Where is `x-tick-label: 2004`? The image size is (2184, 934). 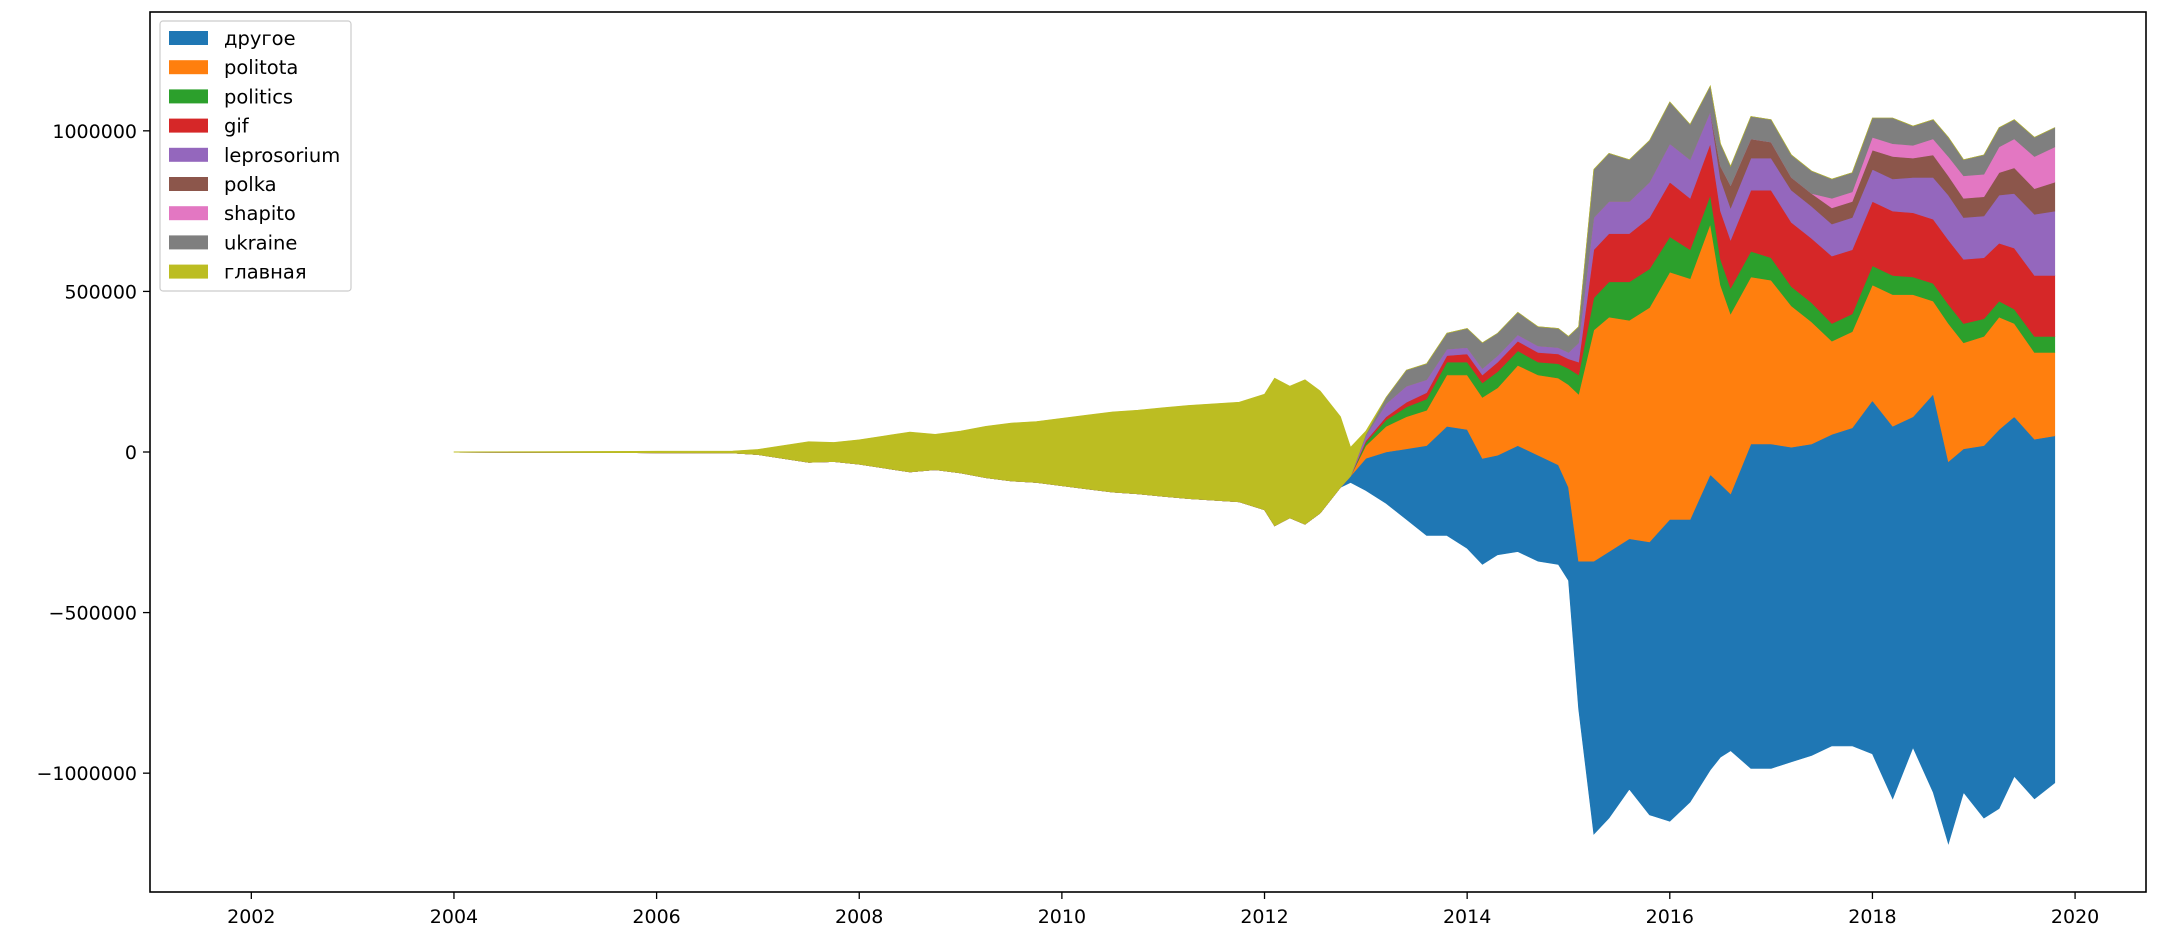 x-tick-label: 2004 is located at coordinates (454, 917).